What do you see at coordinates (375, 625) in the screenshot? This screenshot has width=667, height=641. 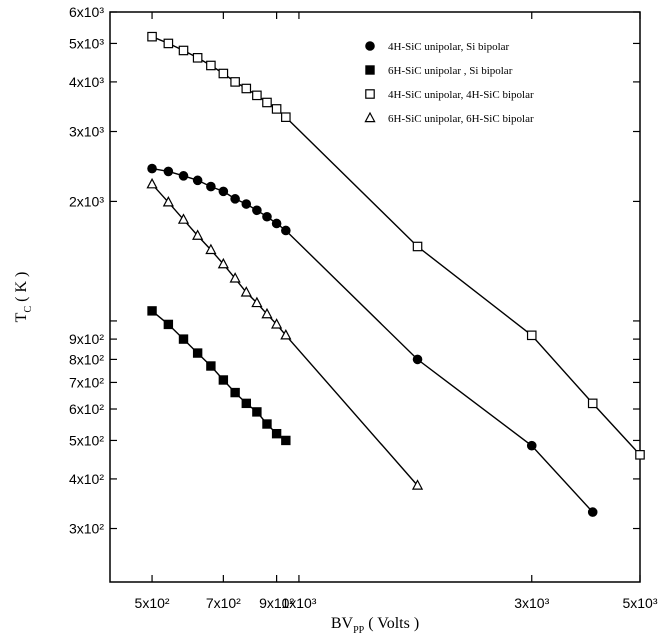 I see `x-axis-label: BVPP ( Volts )` at bounding box center [375, 625].